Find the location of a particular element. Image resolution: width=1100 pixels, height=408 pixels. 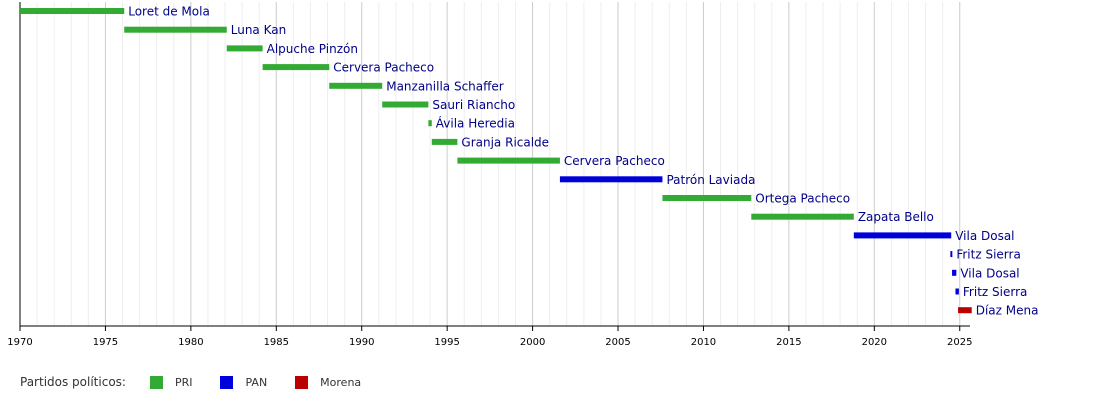

x-tick-label: 2025 is located at coordinates (959, 342).